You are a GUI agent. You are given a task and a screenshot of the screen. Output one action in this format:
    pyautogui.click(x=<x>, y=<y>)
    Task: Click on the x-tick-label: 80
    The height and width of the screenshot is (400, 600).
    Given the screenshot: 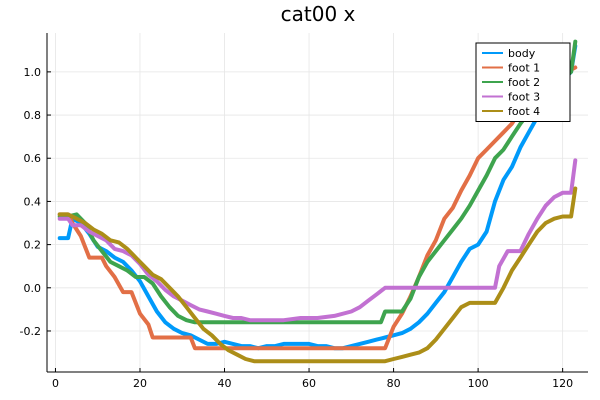 What is the action you would take?
    pyautogui.click(x=394, y=383)
    